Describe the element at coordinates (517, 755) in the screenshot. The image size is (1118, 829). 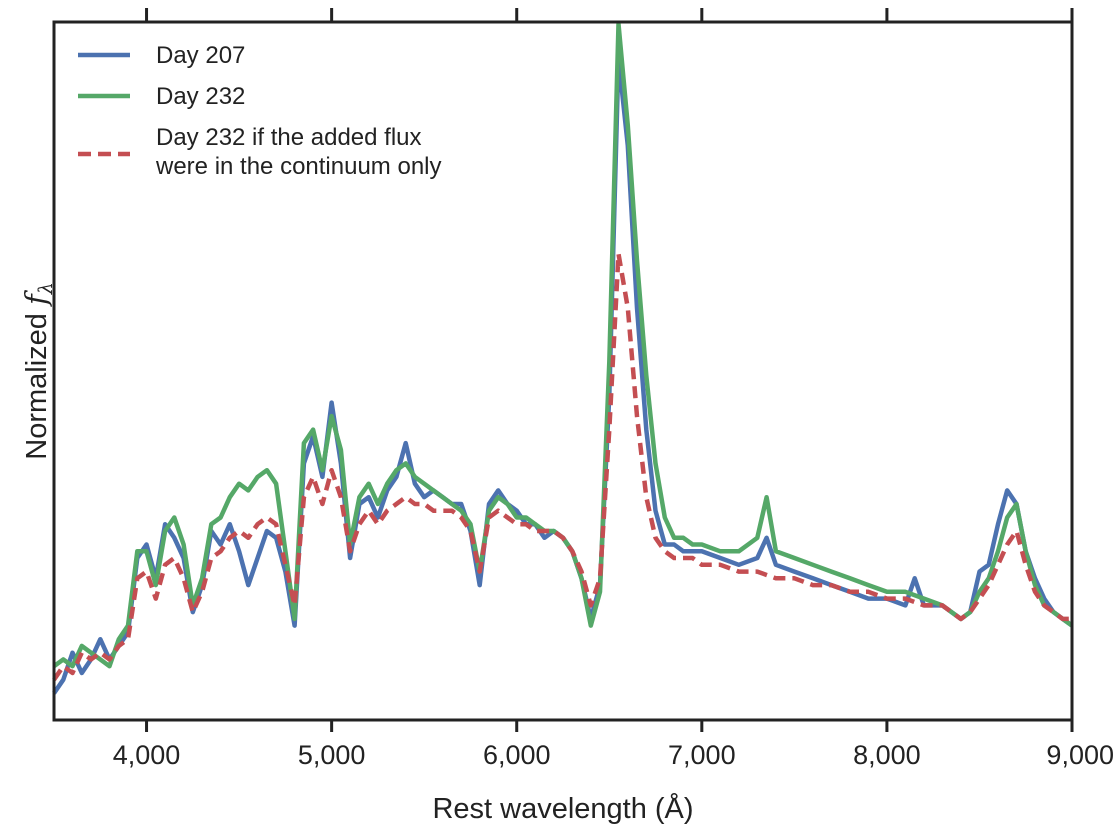
I see `x-tick-label: 6,000` at that location.